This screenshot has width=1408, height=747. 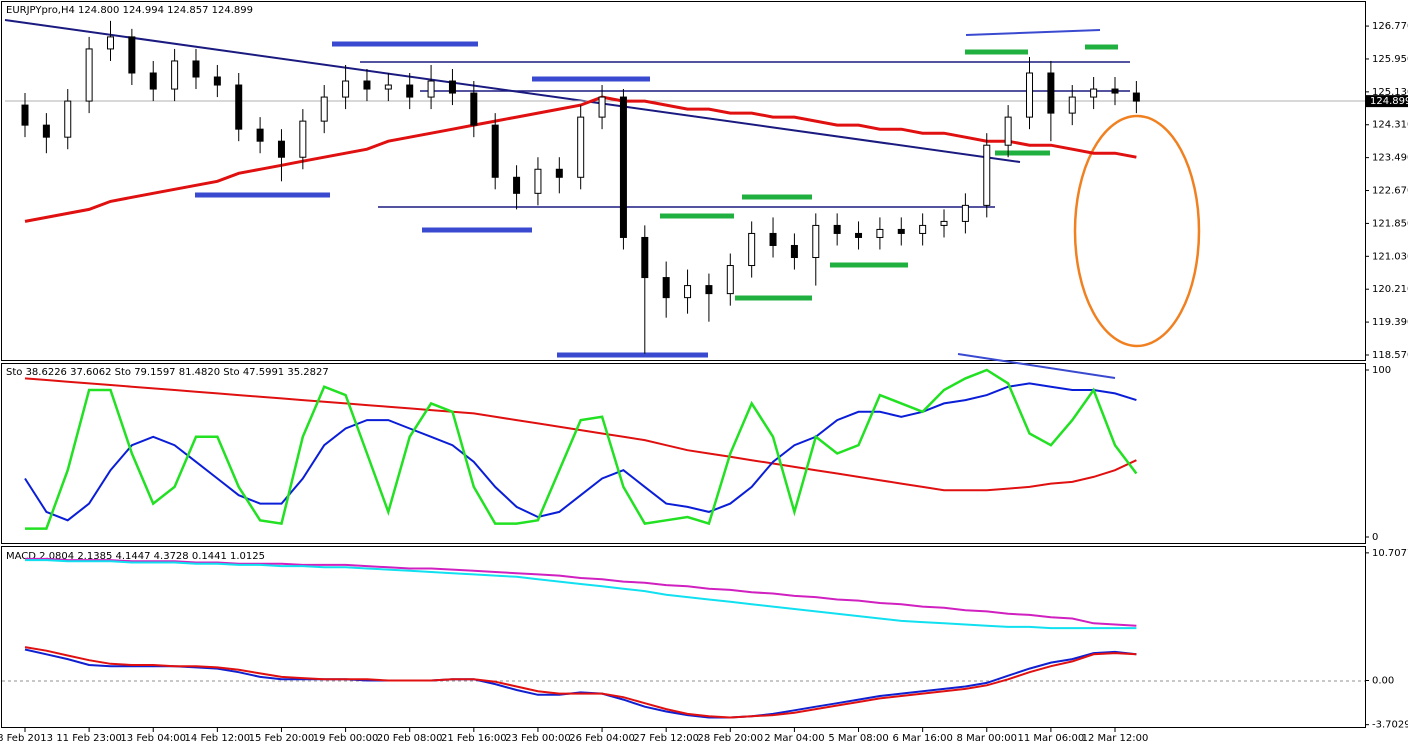 What do you see at coordinates (1381, 370) in the screenshot?
I see `y-tick-label: 100` at bounding box center [1381, 370].